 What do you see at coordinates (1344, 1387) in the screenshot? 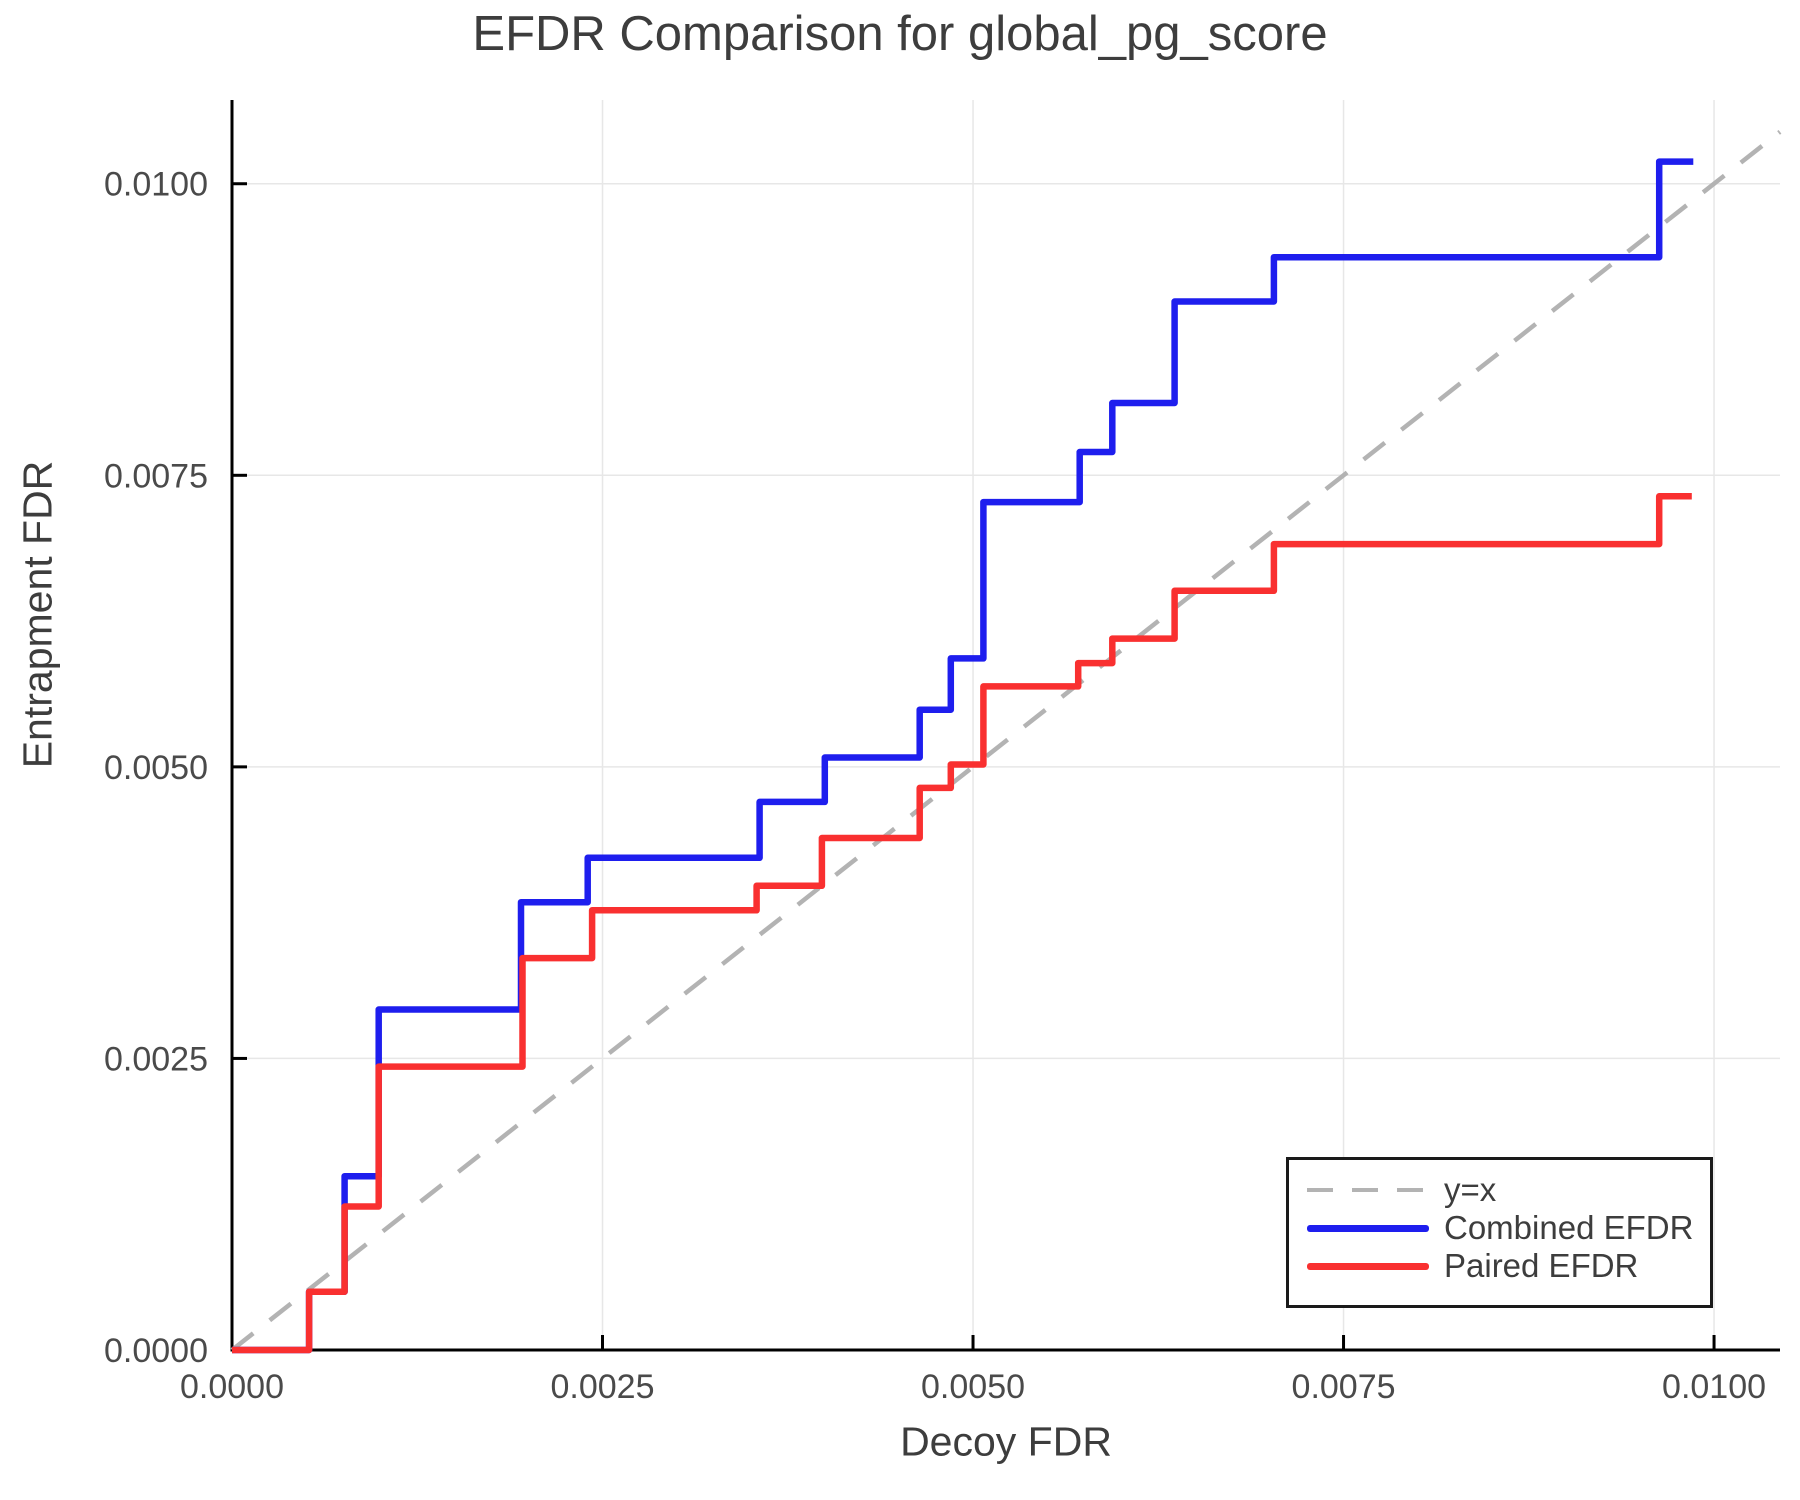
I see `x-tick-label: 0.0075` at bounding box center [1344, 1387].